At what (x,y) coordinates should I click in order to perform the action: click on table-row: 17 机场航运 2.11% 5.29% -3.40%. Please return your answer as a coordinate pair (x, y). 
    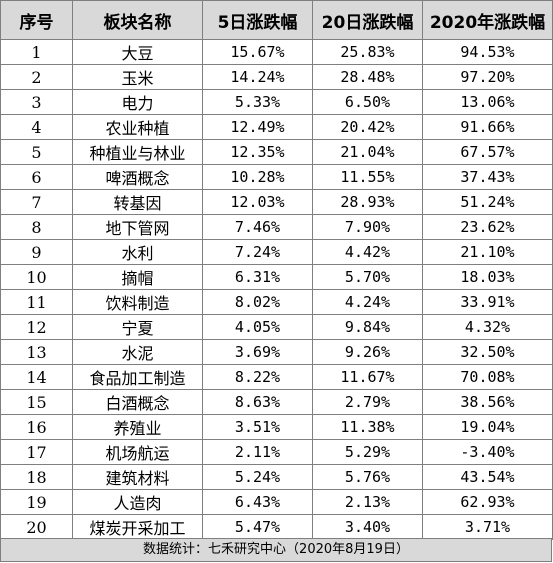
    Looking at the image, I should click on (276, 452).